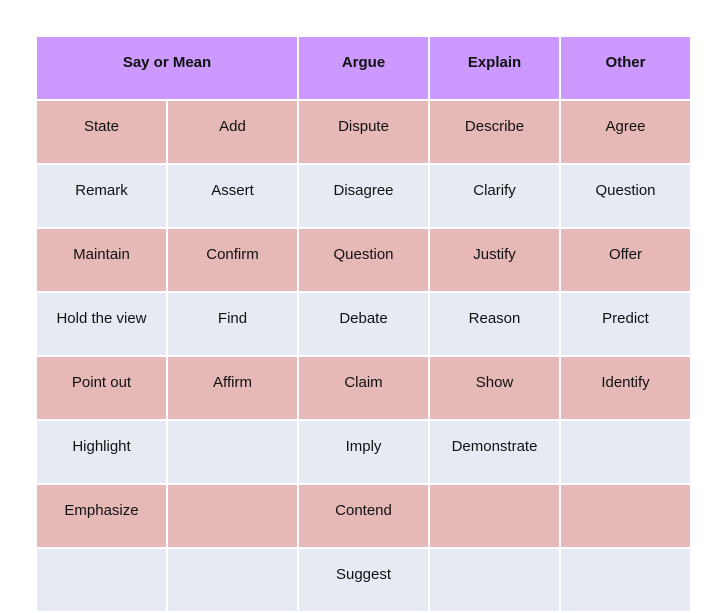  What do you see at coordinates (494, 260) in the screenshot?
I see `table-cell: Justify` at bounding box center [494, 260].